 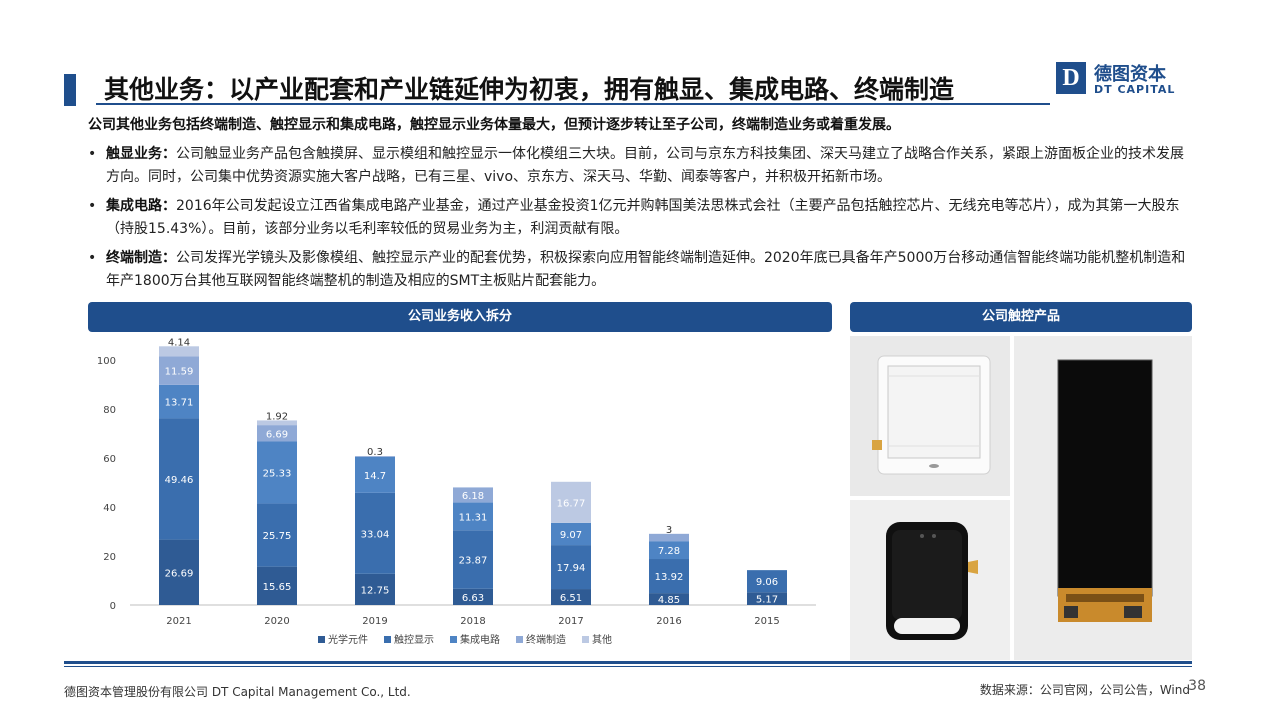 I want to click on y-tick-label: 0, so click(x=113, y=606).